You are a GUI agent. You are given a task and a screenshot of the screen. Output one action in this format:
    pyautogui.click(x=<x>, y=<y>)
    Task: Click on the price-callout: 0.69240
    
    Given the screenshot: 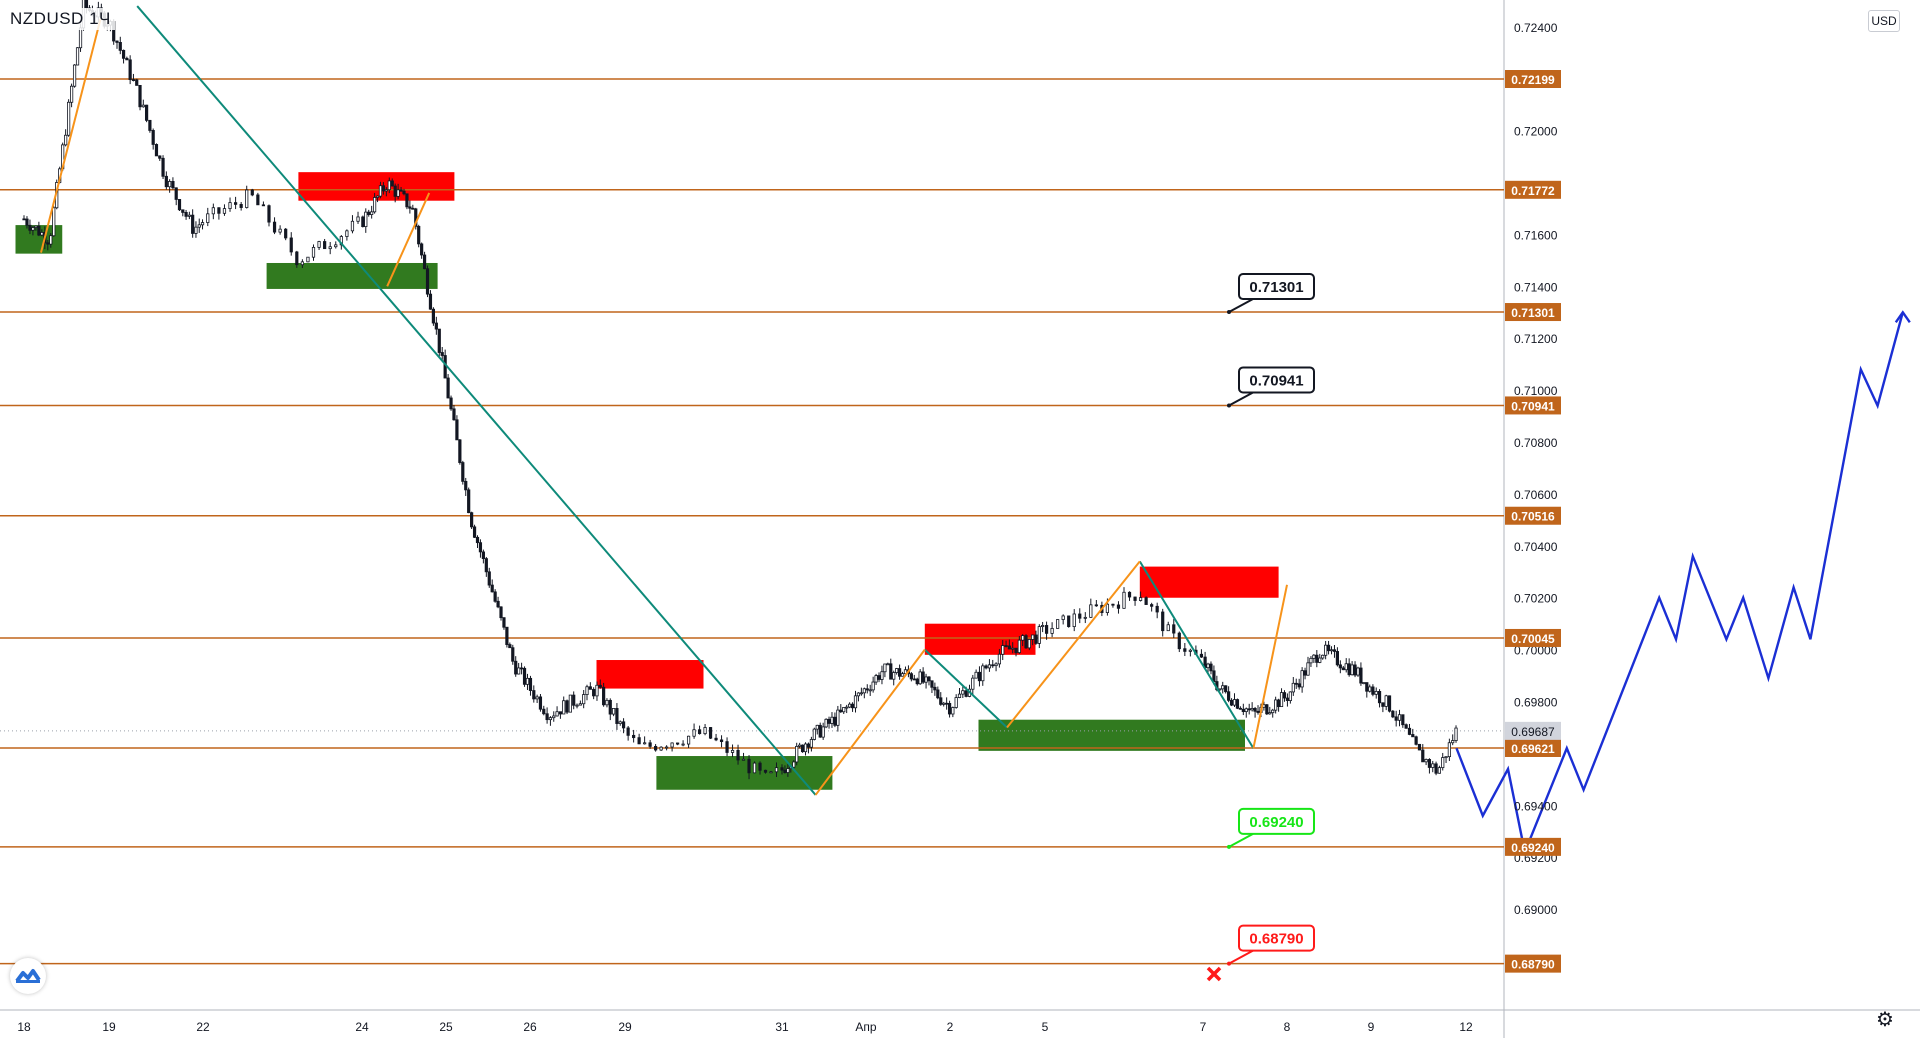 What is the action you would take?
    pyautogui.click(x=1271, y=828)
    